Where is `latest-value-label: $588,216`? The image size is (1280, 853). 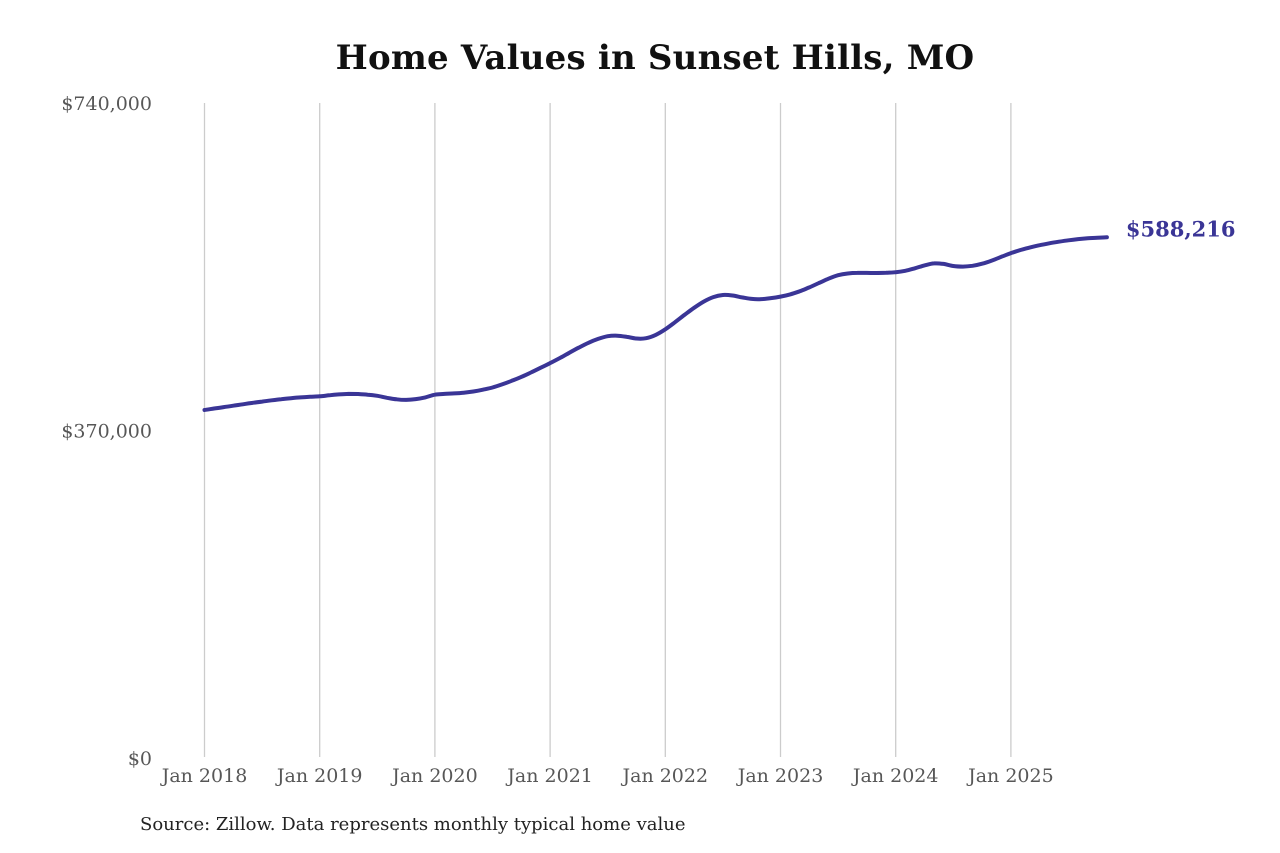 latest-value-label: $588,216 is located at coordinates (1181, 228).